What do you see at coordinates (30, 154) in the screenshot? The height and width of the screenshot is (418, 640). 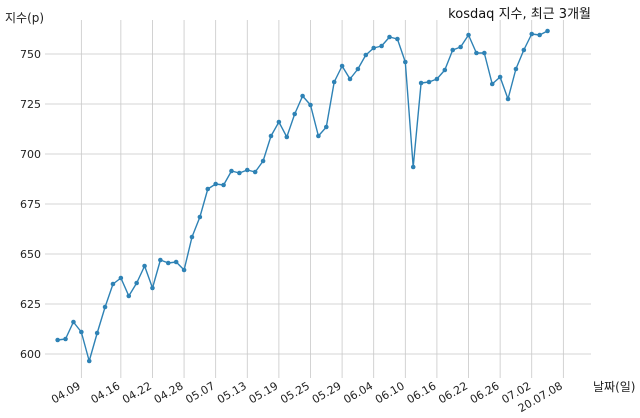 I see `y-tick-label: 700` at bounding box center [30, 154].